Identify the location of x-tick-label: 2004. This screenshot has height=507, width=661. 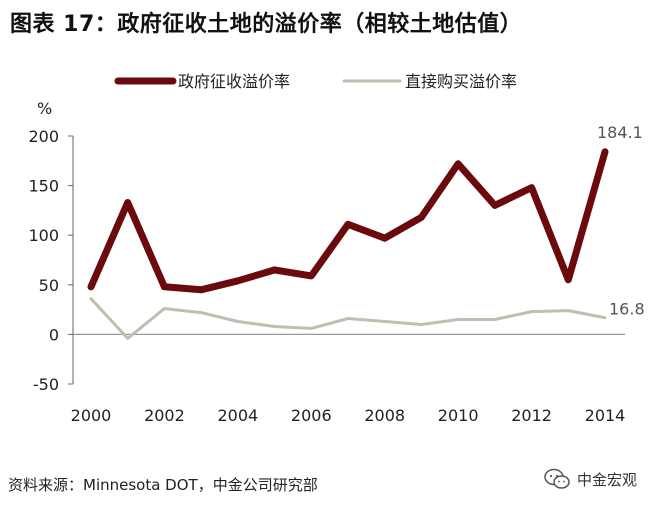
(237, 415).